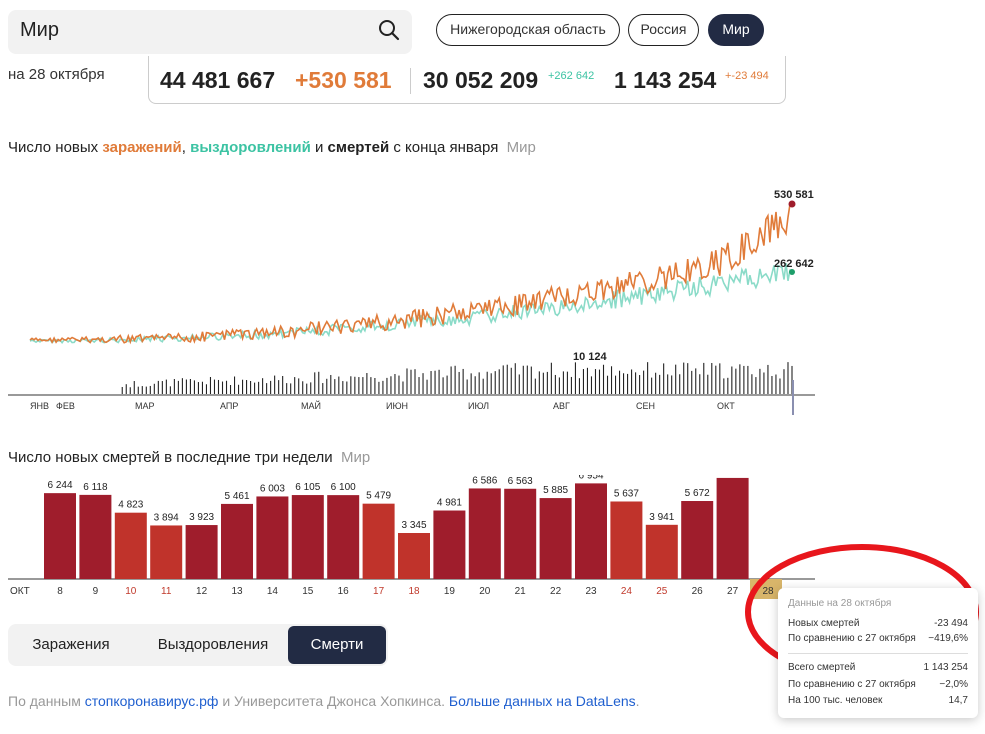 The height and width of the screenshot is (734, 985). I want to click on month-label: МАЙ, so click(311, 405).